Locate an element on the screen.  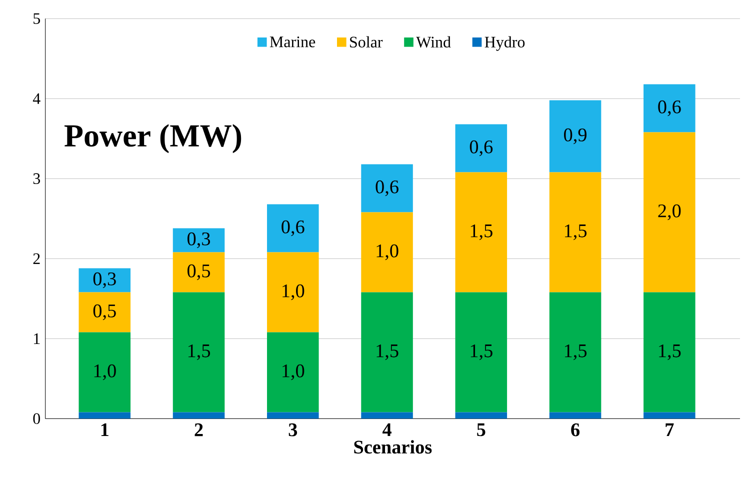
x-axis-title: Scenarios is located at coordinates (393, 447).